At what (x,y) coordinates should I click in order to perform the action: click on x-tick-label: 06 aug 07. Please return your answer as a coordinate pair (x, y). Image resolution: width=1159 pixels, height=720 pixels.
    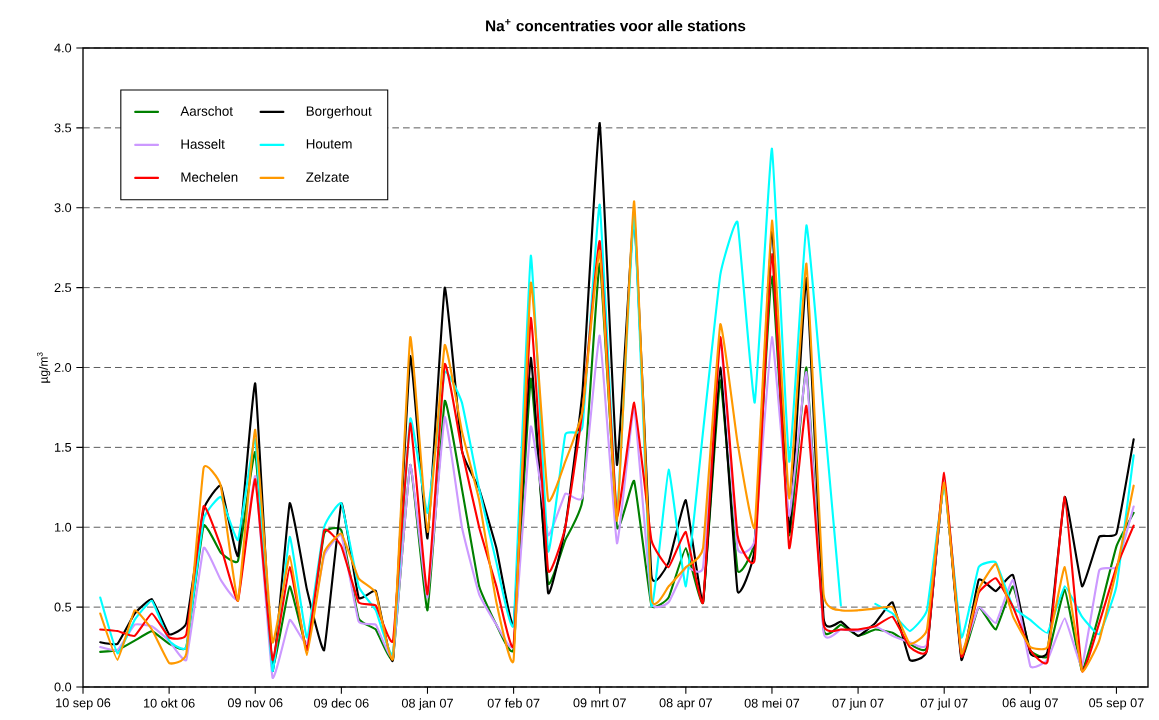
    Looking at the image, I should click on (1030, 704).